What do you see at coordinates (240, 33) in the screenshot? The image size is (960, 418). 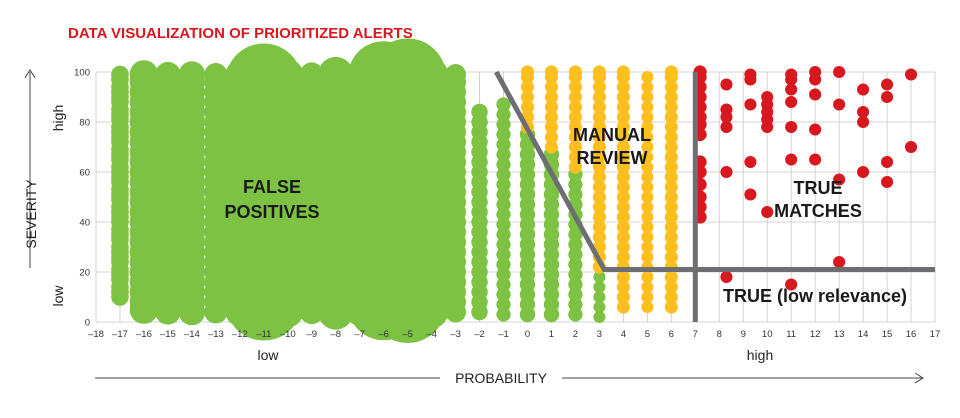 I see `chart-title: DATA VISUALIZATION OF PRIORITIZED ALERTS` at bounding box center [240, 33].